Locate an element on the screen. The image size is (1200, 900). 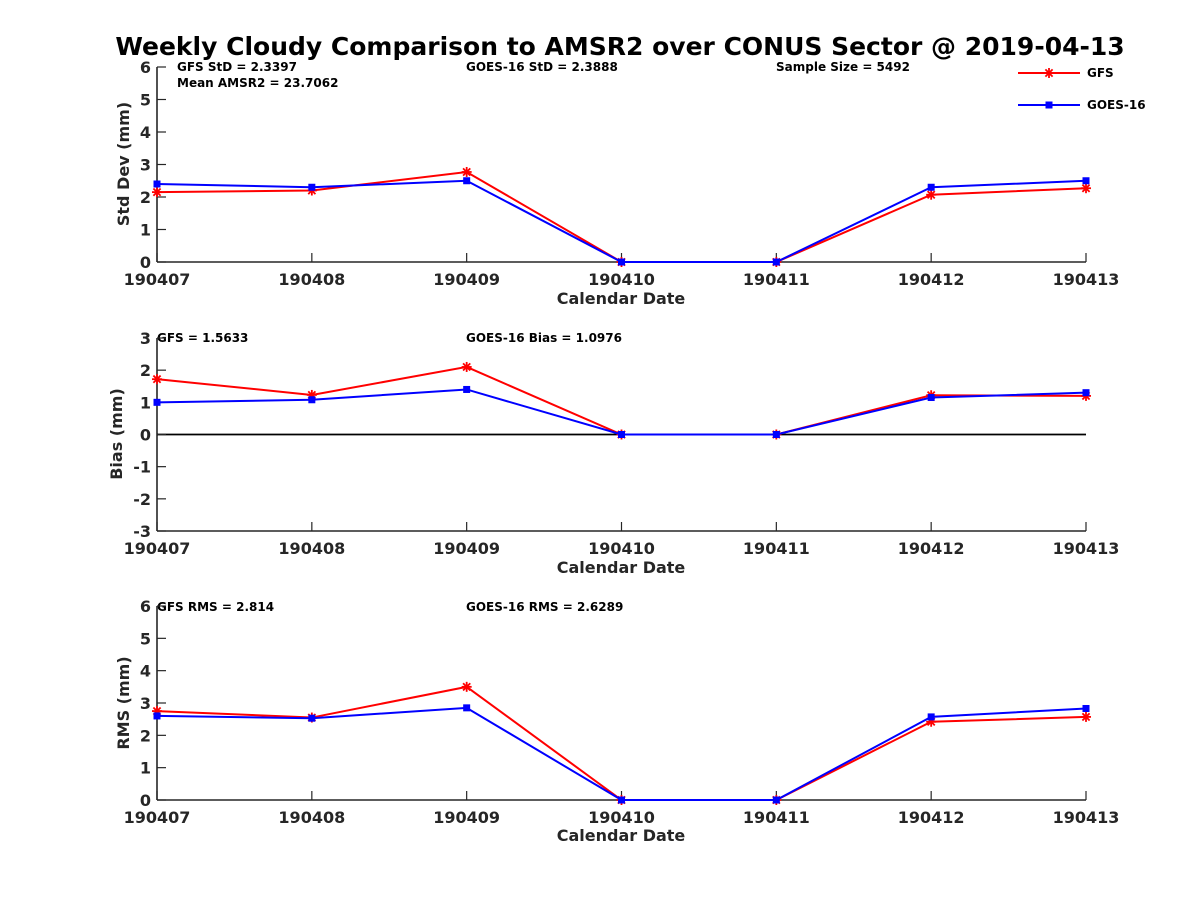
y-tick-label: -1 is located at coordinates (142, 467).